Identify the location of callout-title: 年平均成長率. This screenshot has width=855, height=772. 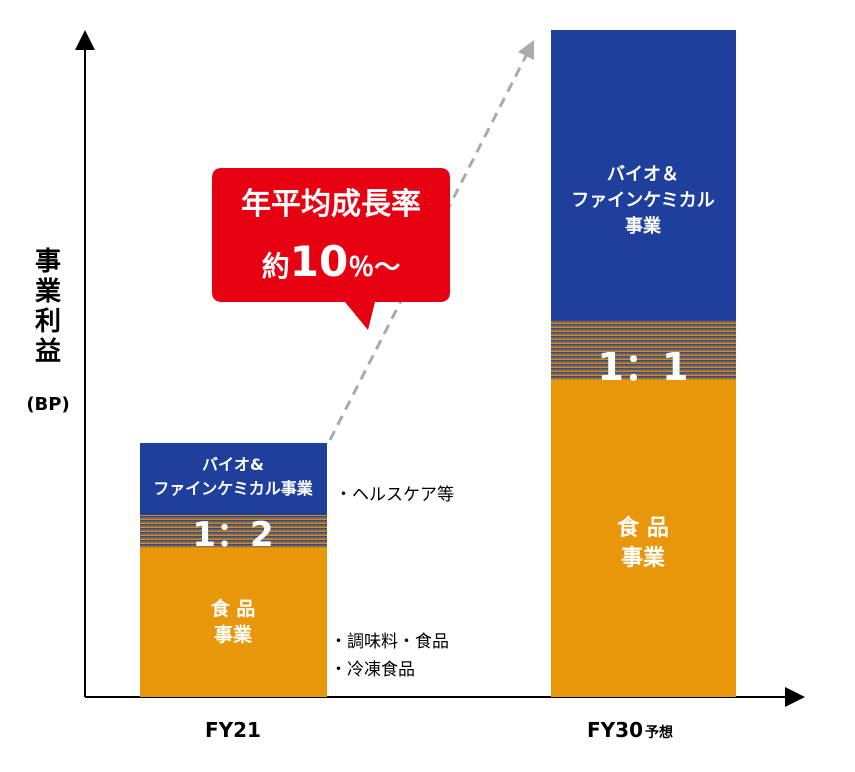
(331, 204).